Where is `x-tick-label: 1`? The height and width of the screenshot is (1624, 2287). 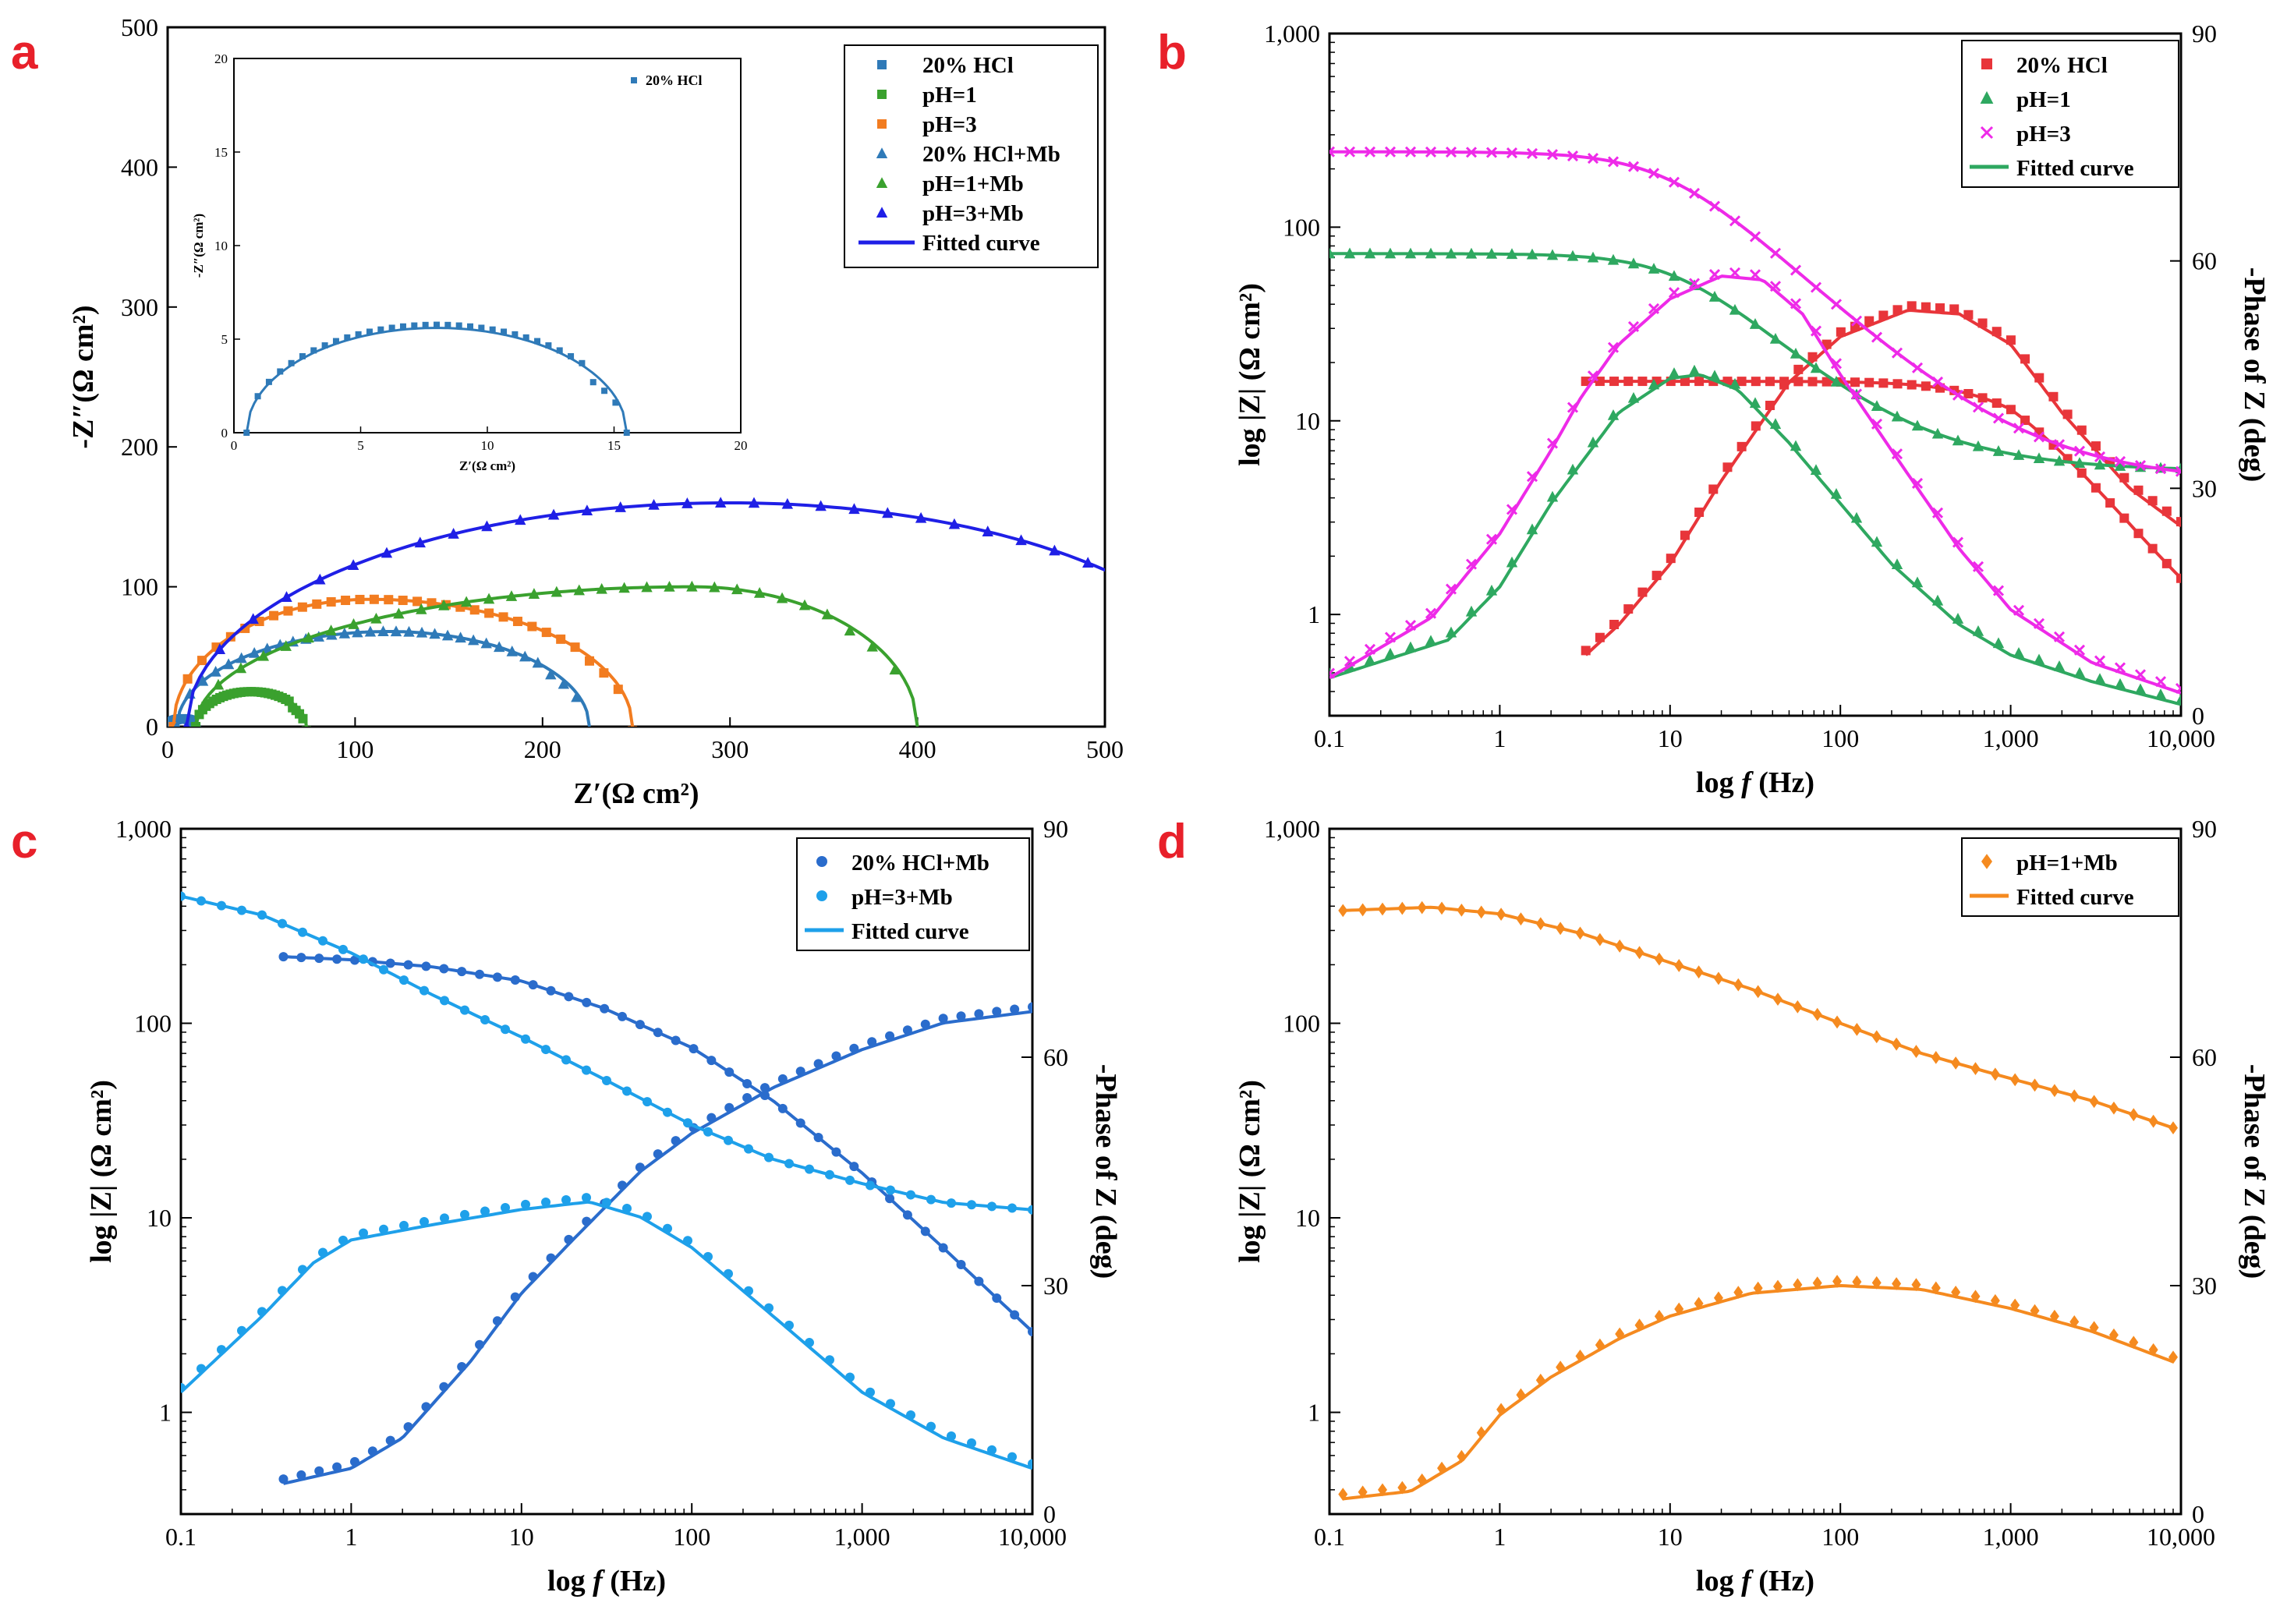 x-tick-label: 1 is located at coordinates (1499, 738).